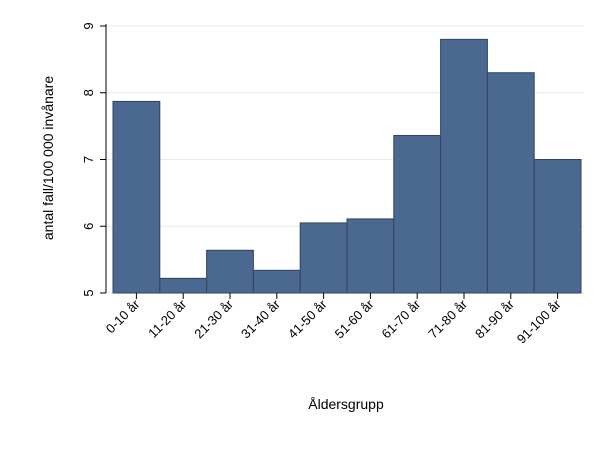 The width and height of the screenshot is (605, 453). Describe the element at coordinates (167, 318) in the screenshot. I see `x-tick-label: 11-20 år` at that location.